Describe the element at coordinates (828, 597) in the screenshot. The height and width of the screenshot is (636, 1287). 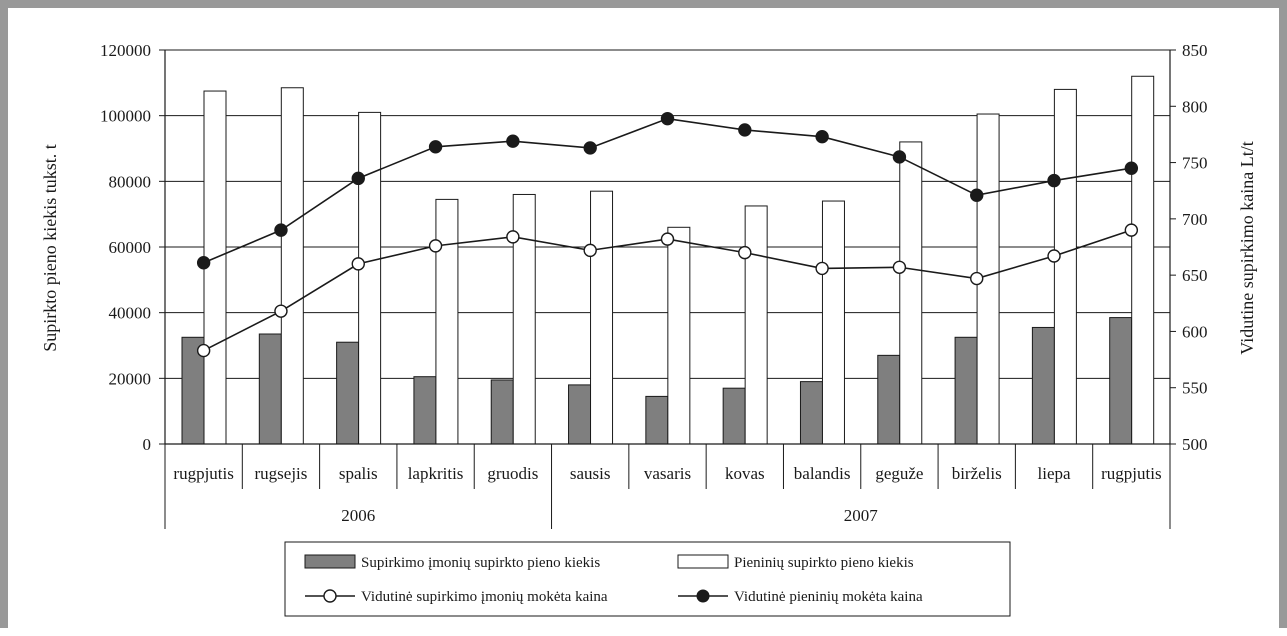
I see `legend-label-line-filled: Vidutinė pieninių mokėta kaina` at that location.